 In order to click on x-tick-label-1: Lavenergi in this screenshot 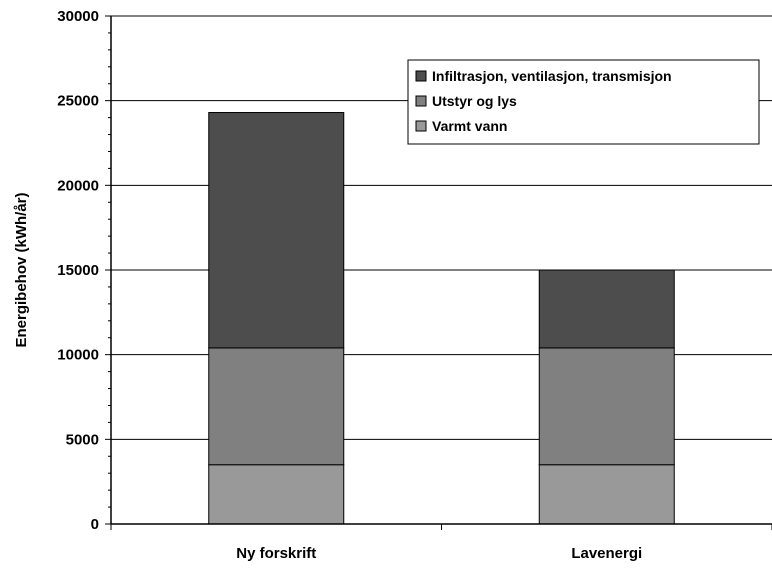, I will do `click(606, 553)`.